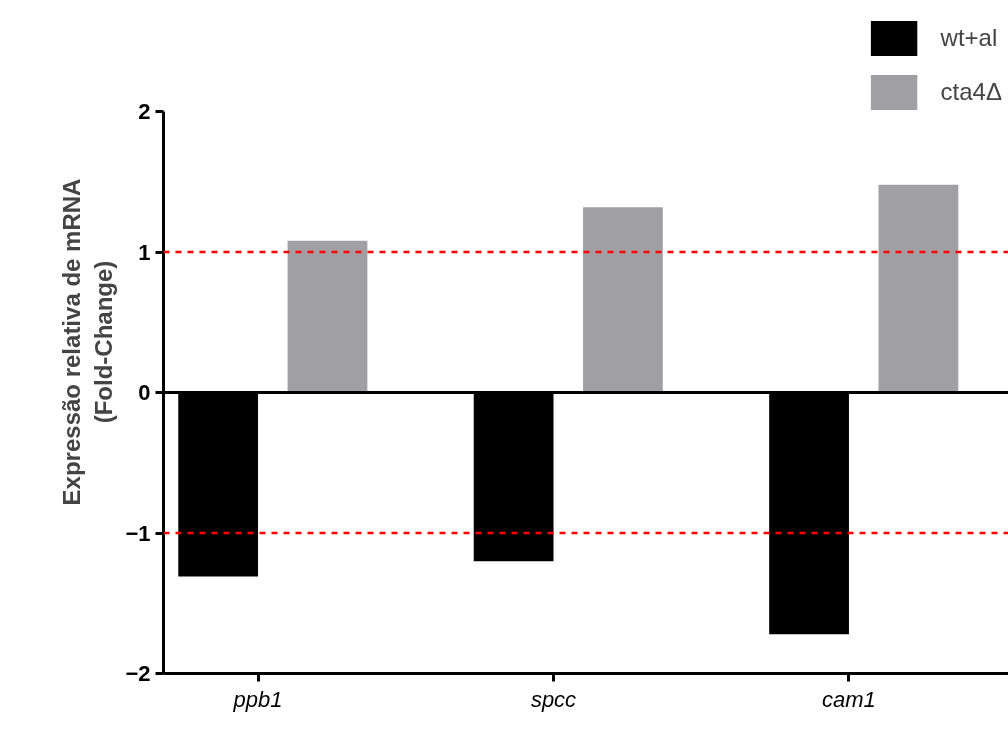 The image size is (1008, 735). I want to click on x-tick-label: spcc, so click(553, 699).